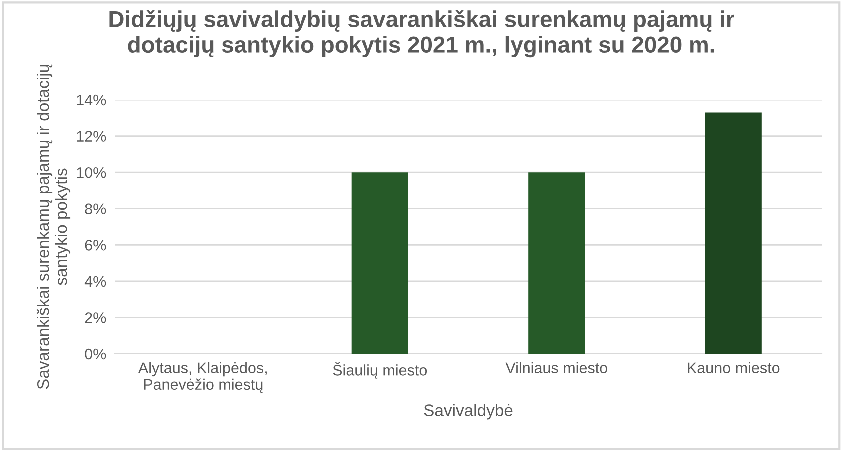  What do you see at coordinates (422, 34) in the screenshot?
I see `chart-title: Didžiųjų savivaldybių savarankiškai surenkamų pajamų ir dotacijų santykio pokytis 2021 m., lyginant su 2020 m.` at bounding box center [422, 34].